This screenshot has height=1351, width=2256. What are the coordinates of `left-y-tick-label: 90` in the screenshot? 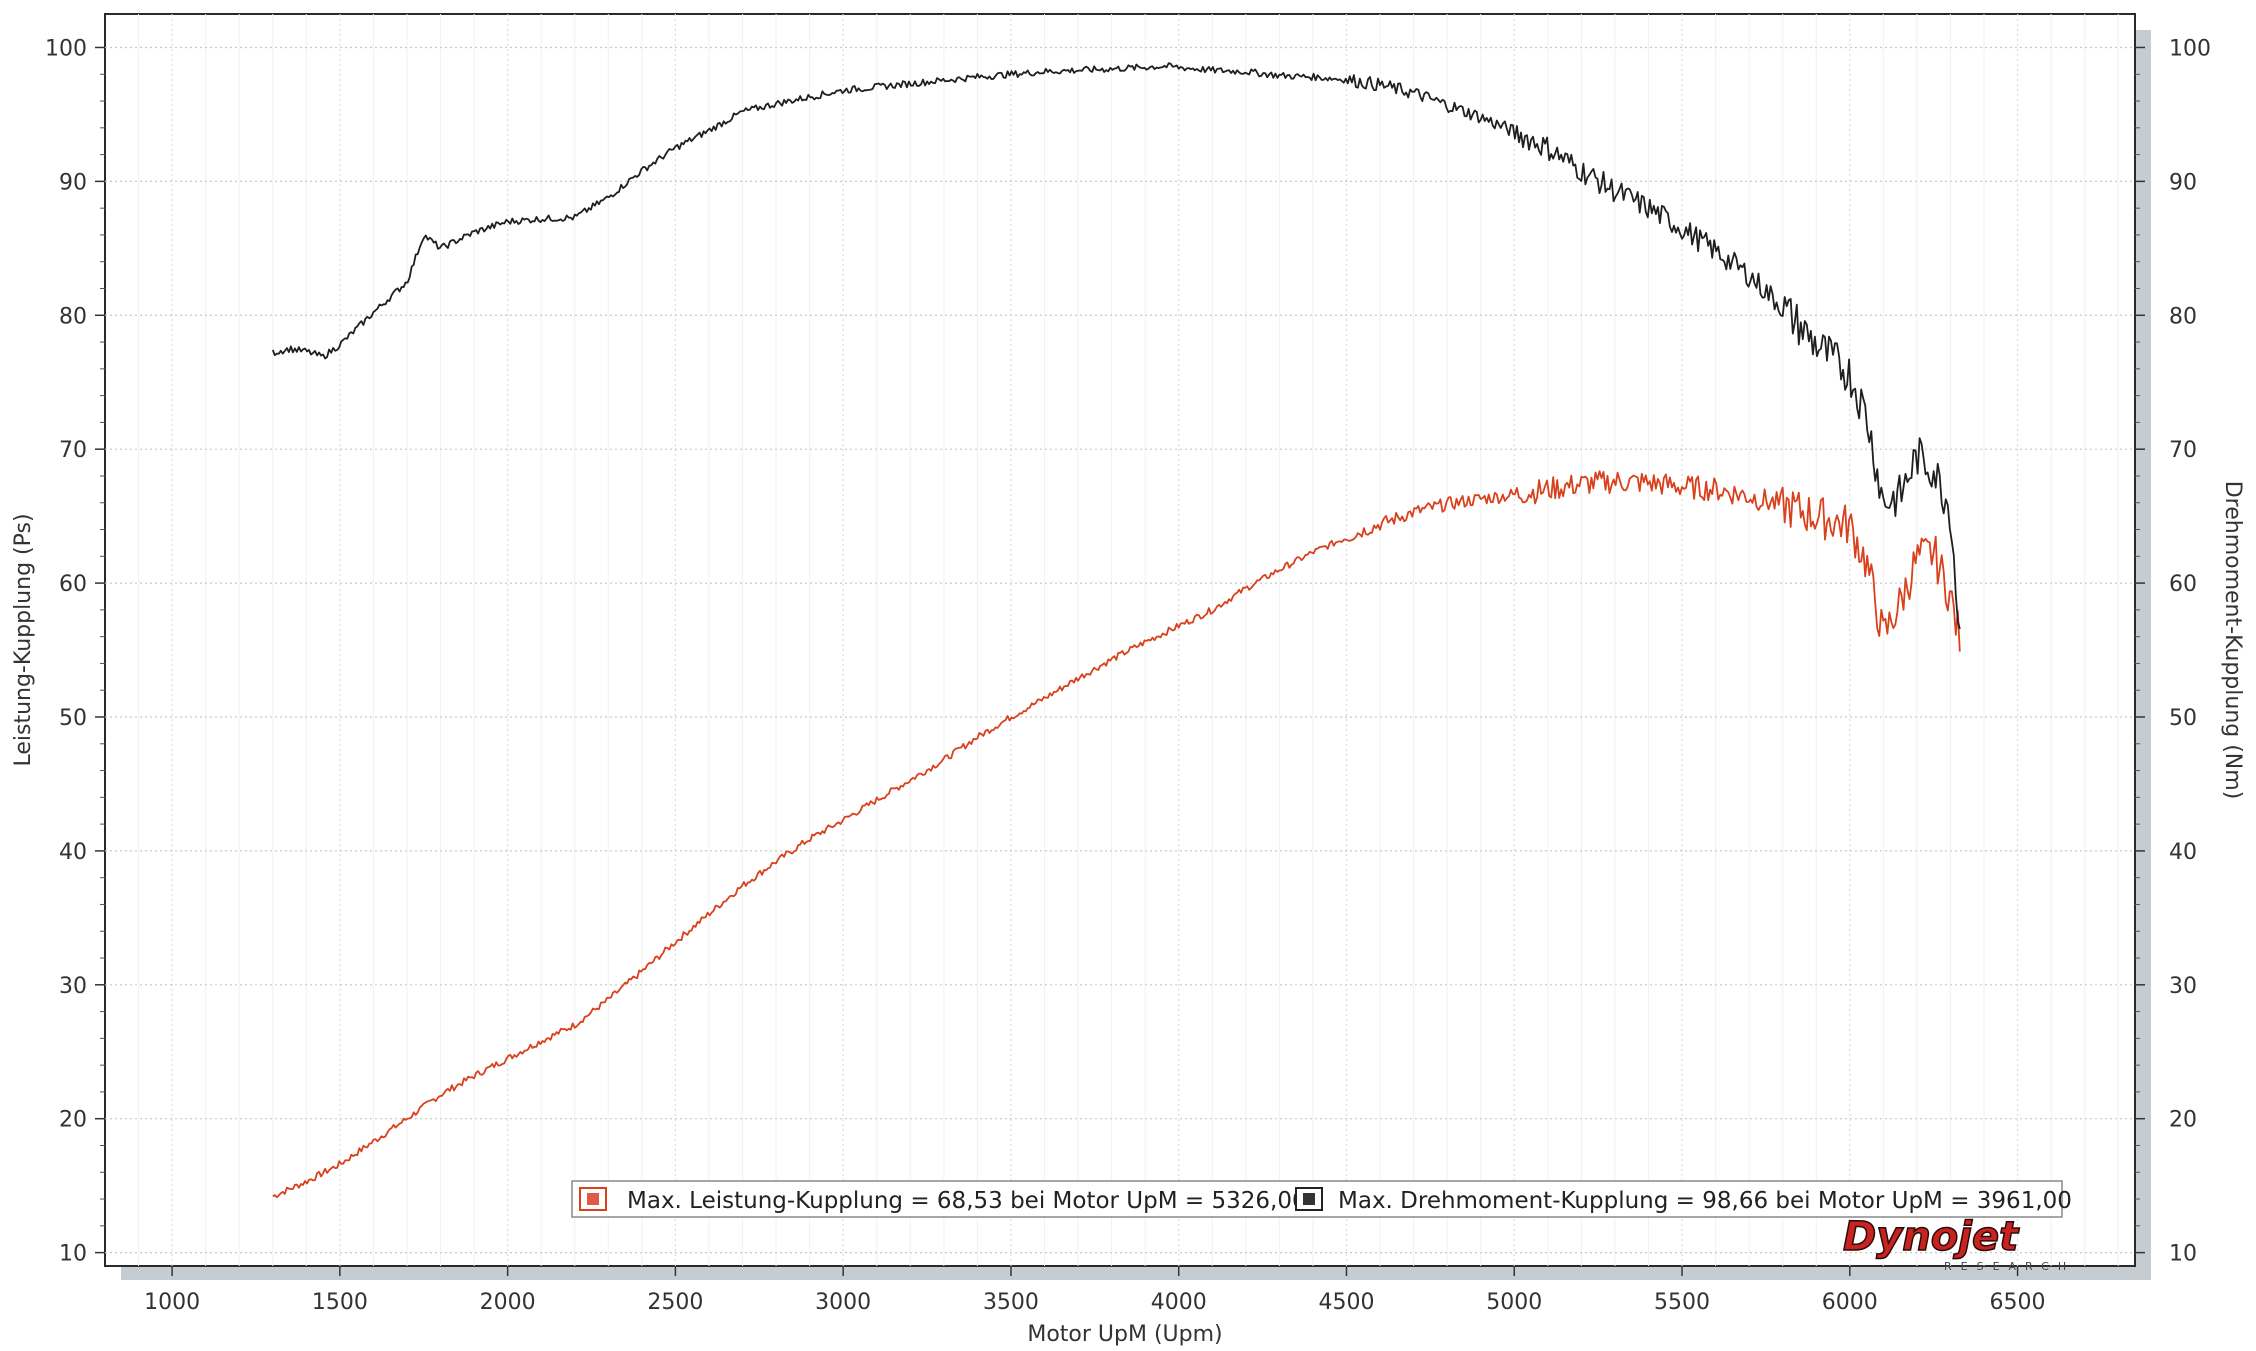 It's located at (73, 182).